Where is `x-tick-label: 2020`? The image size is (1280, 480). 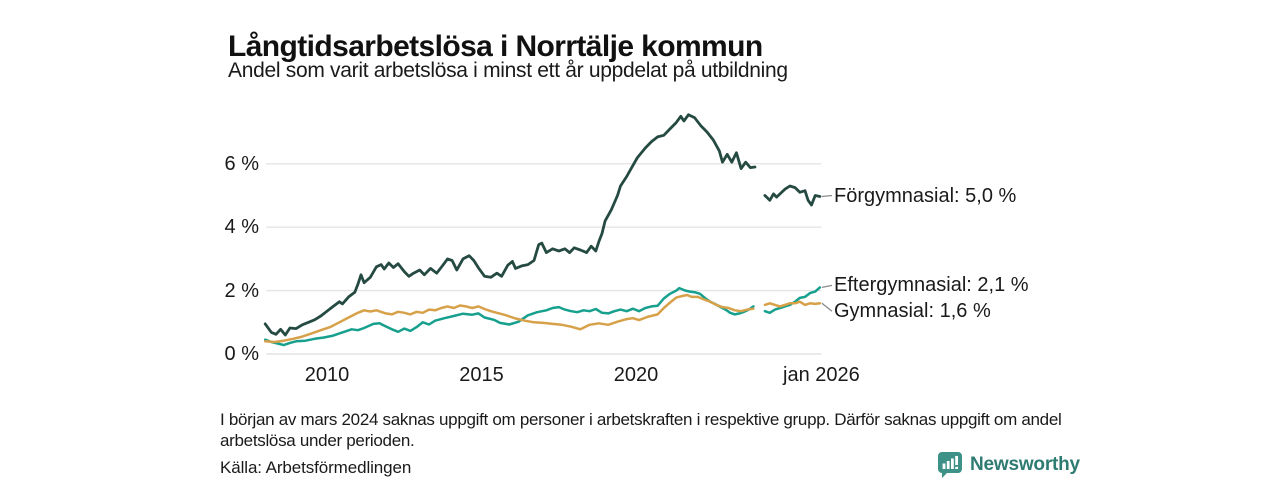
x-tick-label: 2020 is located at coordinates (636, 375).